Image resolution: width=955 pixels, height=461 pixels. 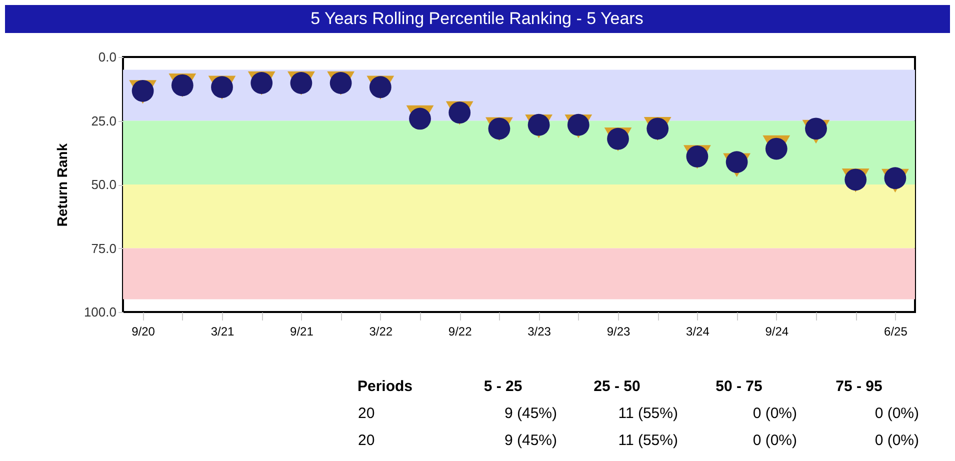 What do you see at coordinates (107, 57) in the screenshot?
I see `y-tick-label: 0.0` at bounding box center [107, 57].